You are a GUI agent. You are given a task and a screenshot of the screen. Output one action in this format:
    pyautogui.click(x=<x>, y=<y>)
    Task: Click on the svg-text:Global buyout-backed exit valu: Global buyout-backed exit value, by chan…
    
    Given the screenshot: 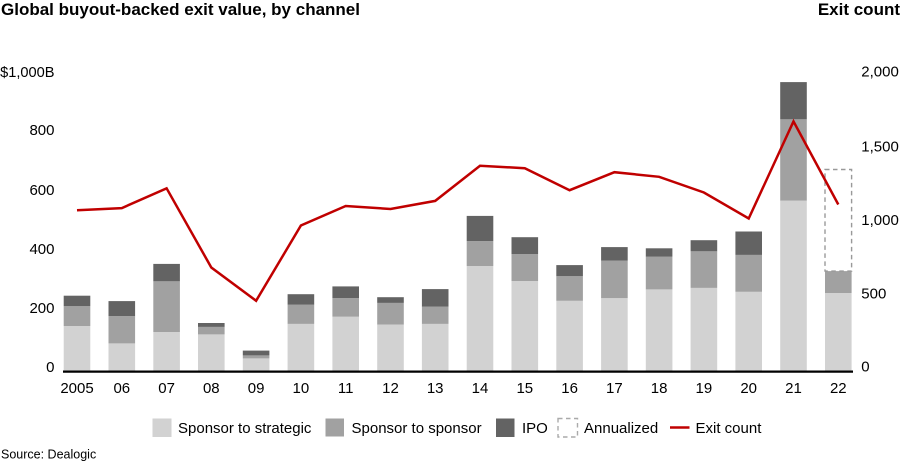 What is the action you would take?
    pyautogui.click(x=180, y=9)
    